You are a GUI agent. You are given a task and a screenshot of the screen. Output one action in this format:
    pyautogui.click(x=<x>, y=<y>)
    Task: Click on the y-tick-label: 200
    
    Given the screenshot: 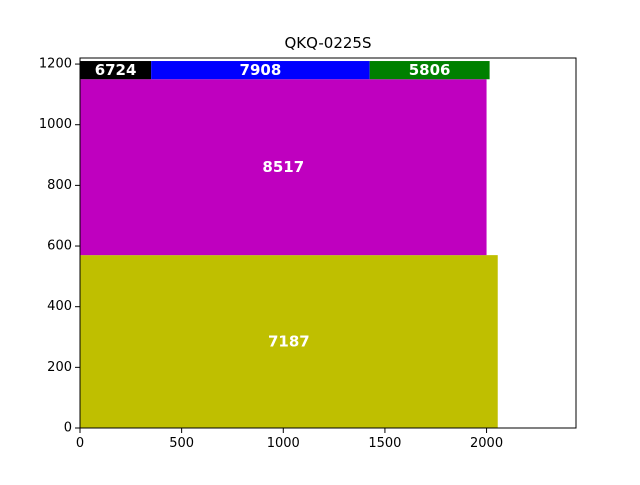 What is the action you would take?
    pyautogui.click(x=59, y=367)
    